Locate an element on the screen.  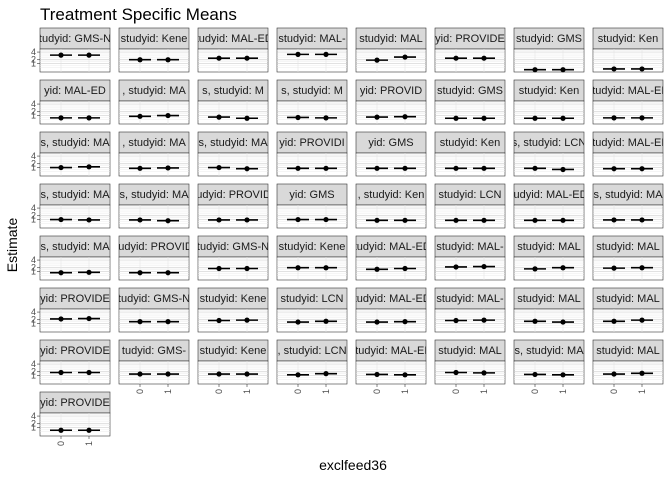
facet-strip-label: yid: PROVIDI is located at coordinates (311, 143).